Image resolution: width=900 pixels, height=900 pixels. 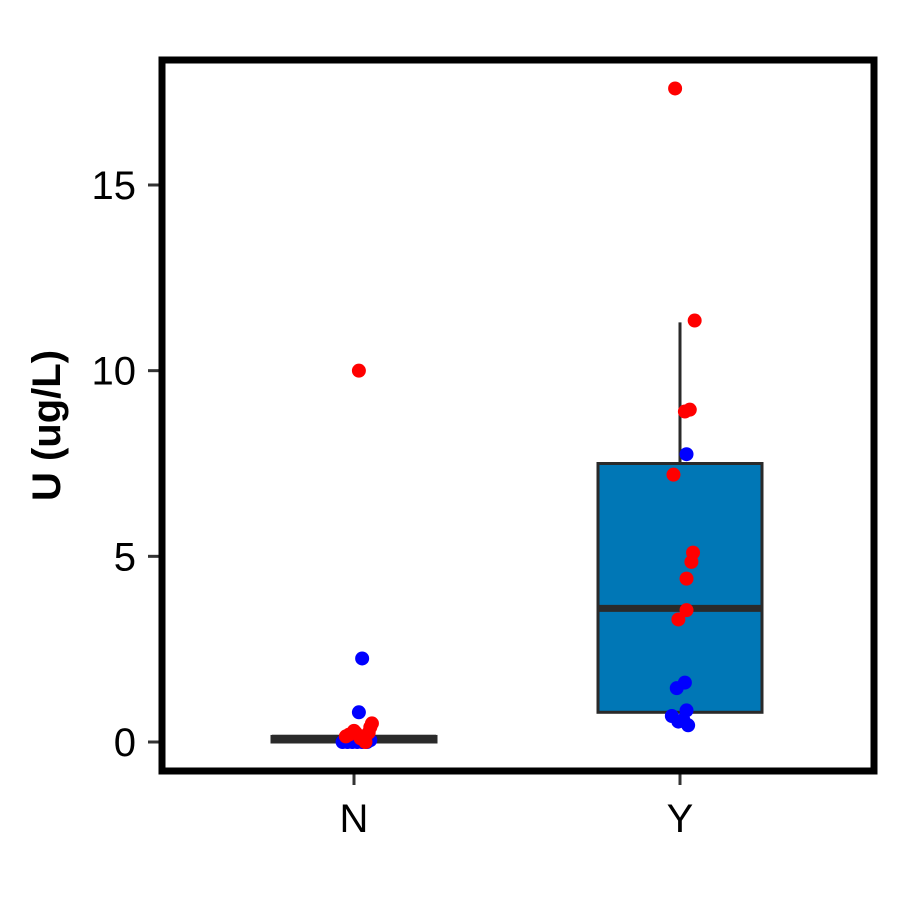 What do you see at coordinates (114, 464) in the screenshot?
I see `y-axis-tick-labels: 0 5 10 15` at bounding box center [114, 464].